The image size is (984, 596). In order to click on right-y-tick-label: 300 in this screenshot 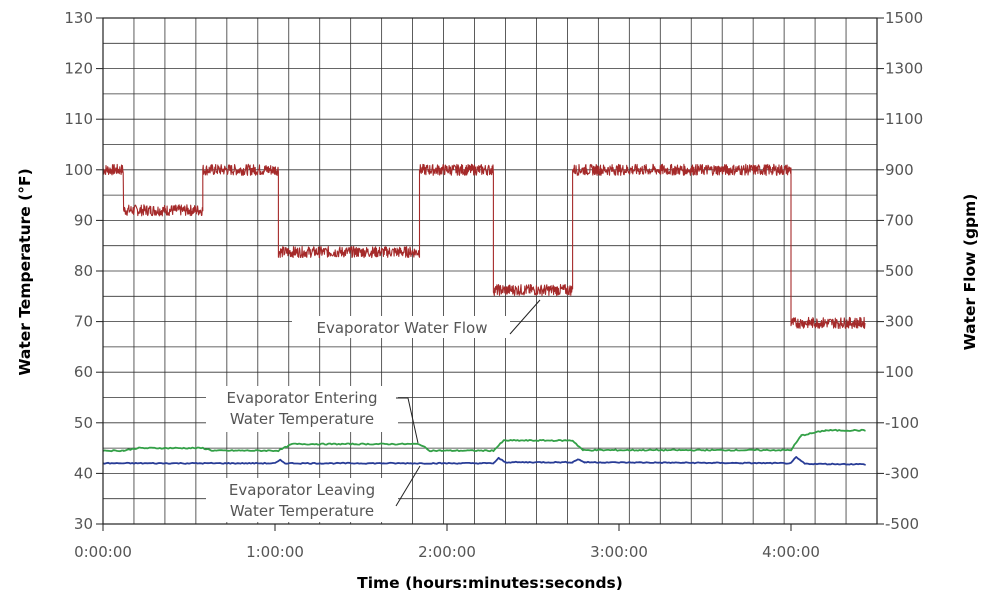, I will do `click(899, 322)`.